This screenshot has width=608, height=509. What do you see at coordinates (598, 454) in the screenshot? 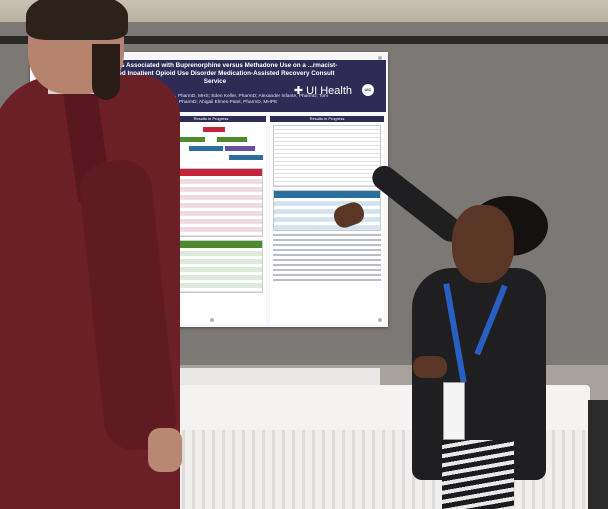
I see `stand` at bounding box center [598, 454].